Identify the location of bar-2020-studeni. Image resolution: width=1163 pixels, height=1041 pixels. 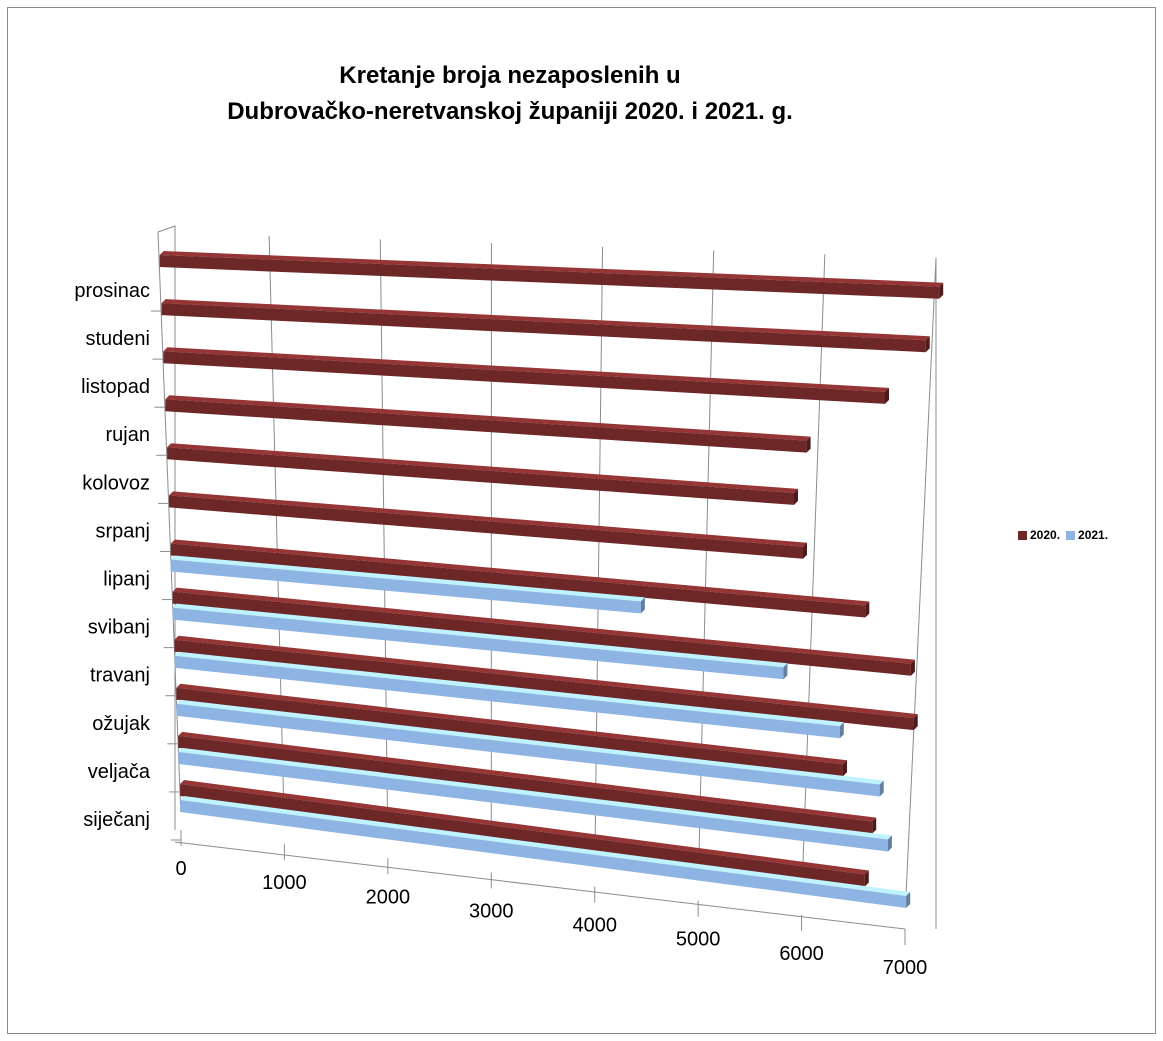
(543, 328).